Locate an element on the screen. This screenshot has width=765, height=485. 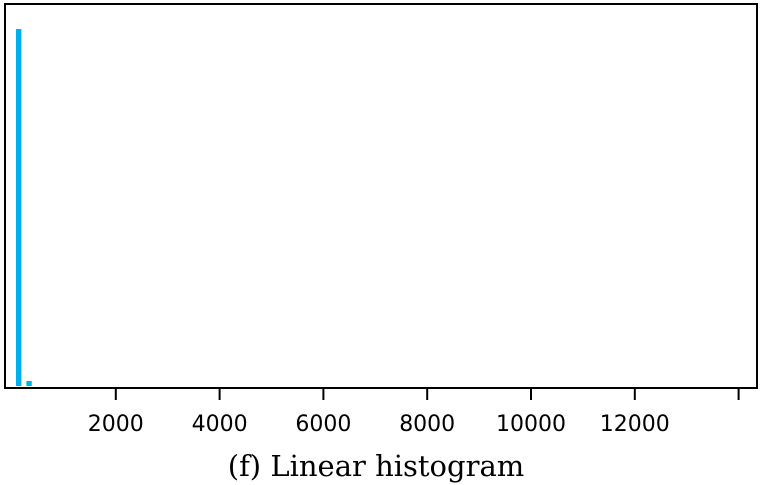
x-axis-tick-label: 8000 is located at coordinates (427, 424).